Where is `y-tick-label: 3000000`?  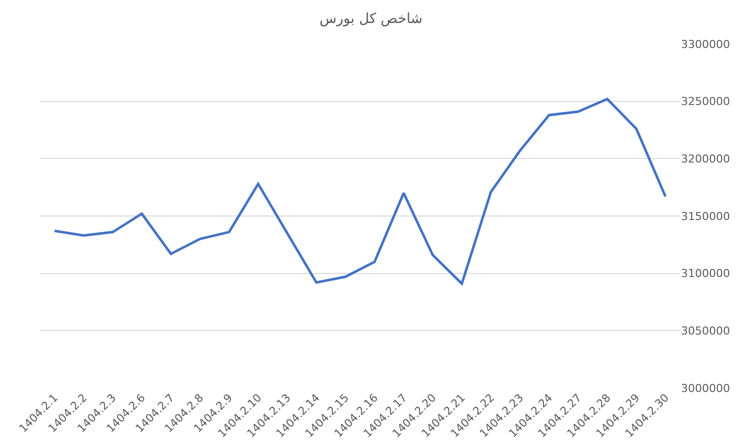 y-tick-label: 3000000 is located at coordinates (705, 388).